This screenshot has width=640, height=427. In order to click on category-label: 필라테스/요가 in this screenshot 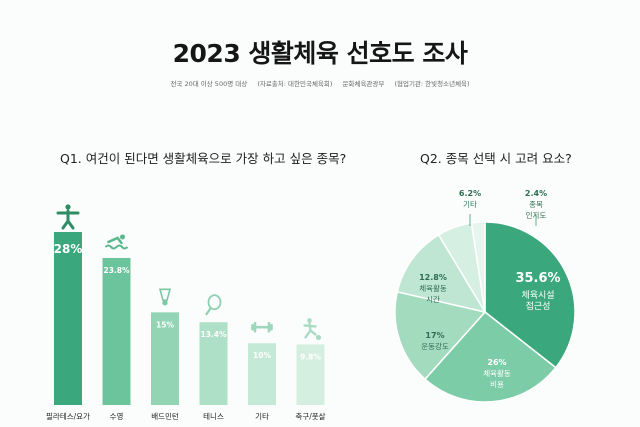, I will do `click(68, 416)`.